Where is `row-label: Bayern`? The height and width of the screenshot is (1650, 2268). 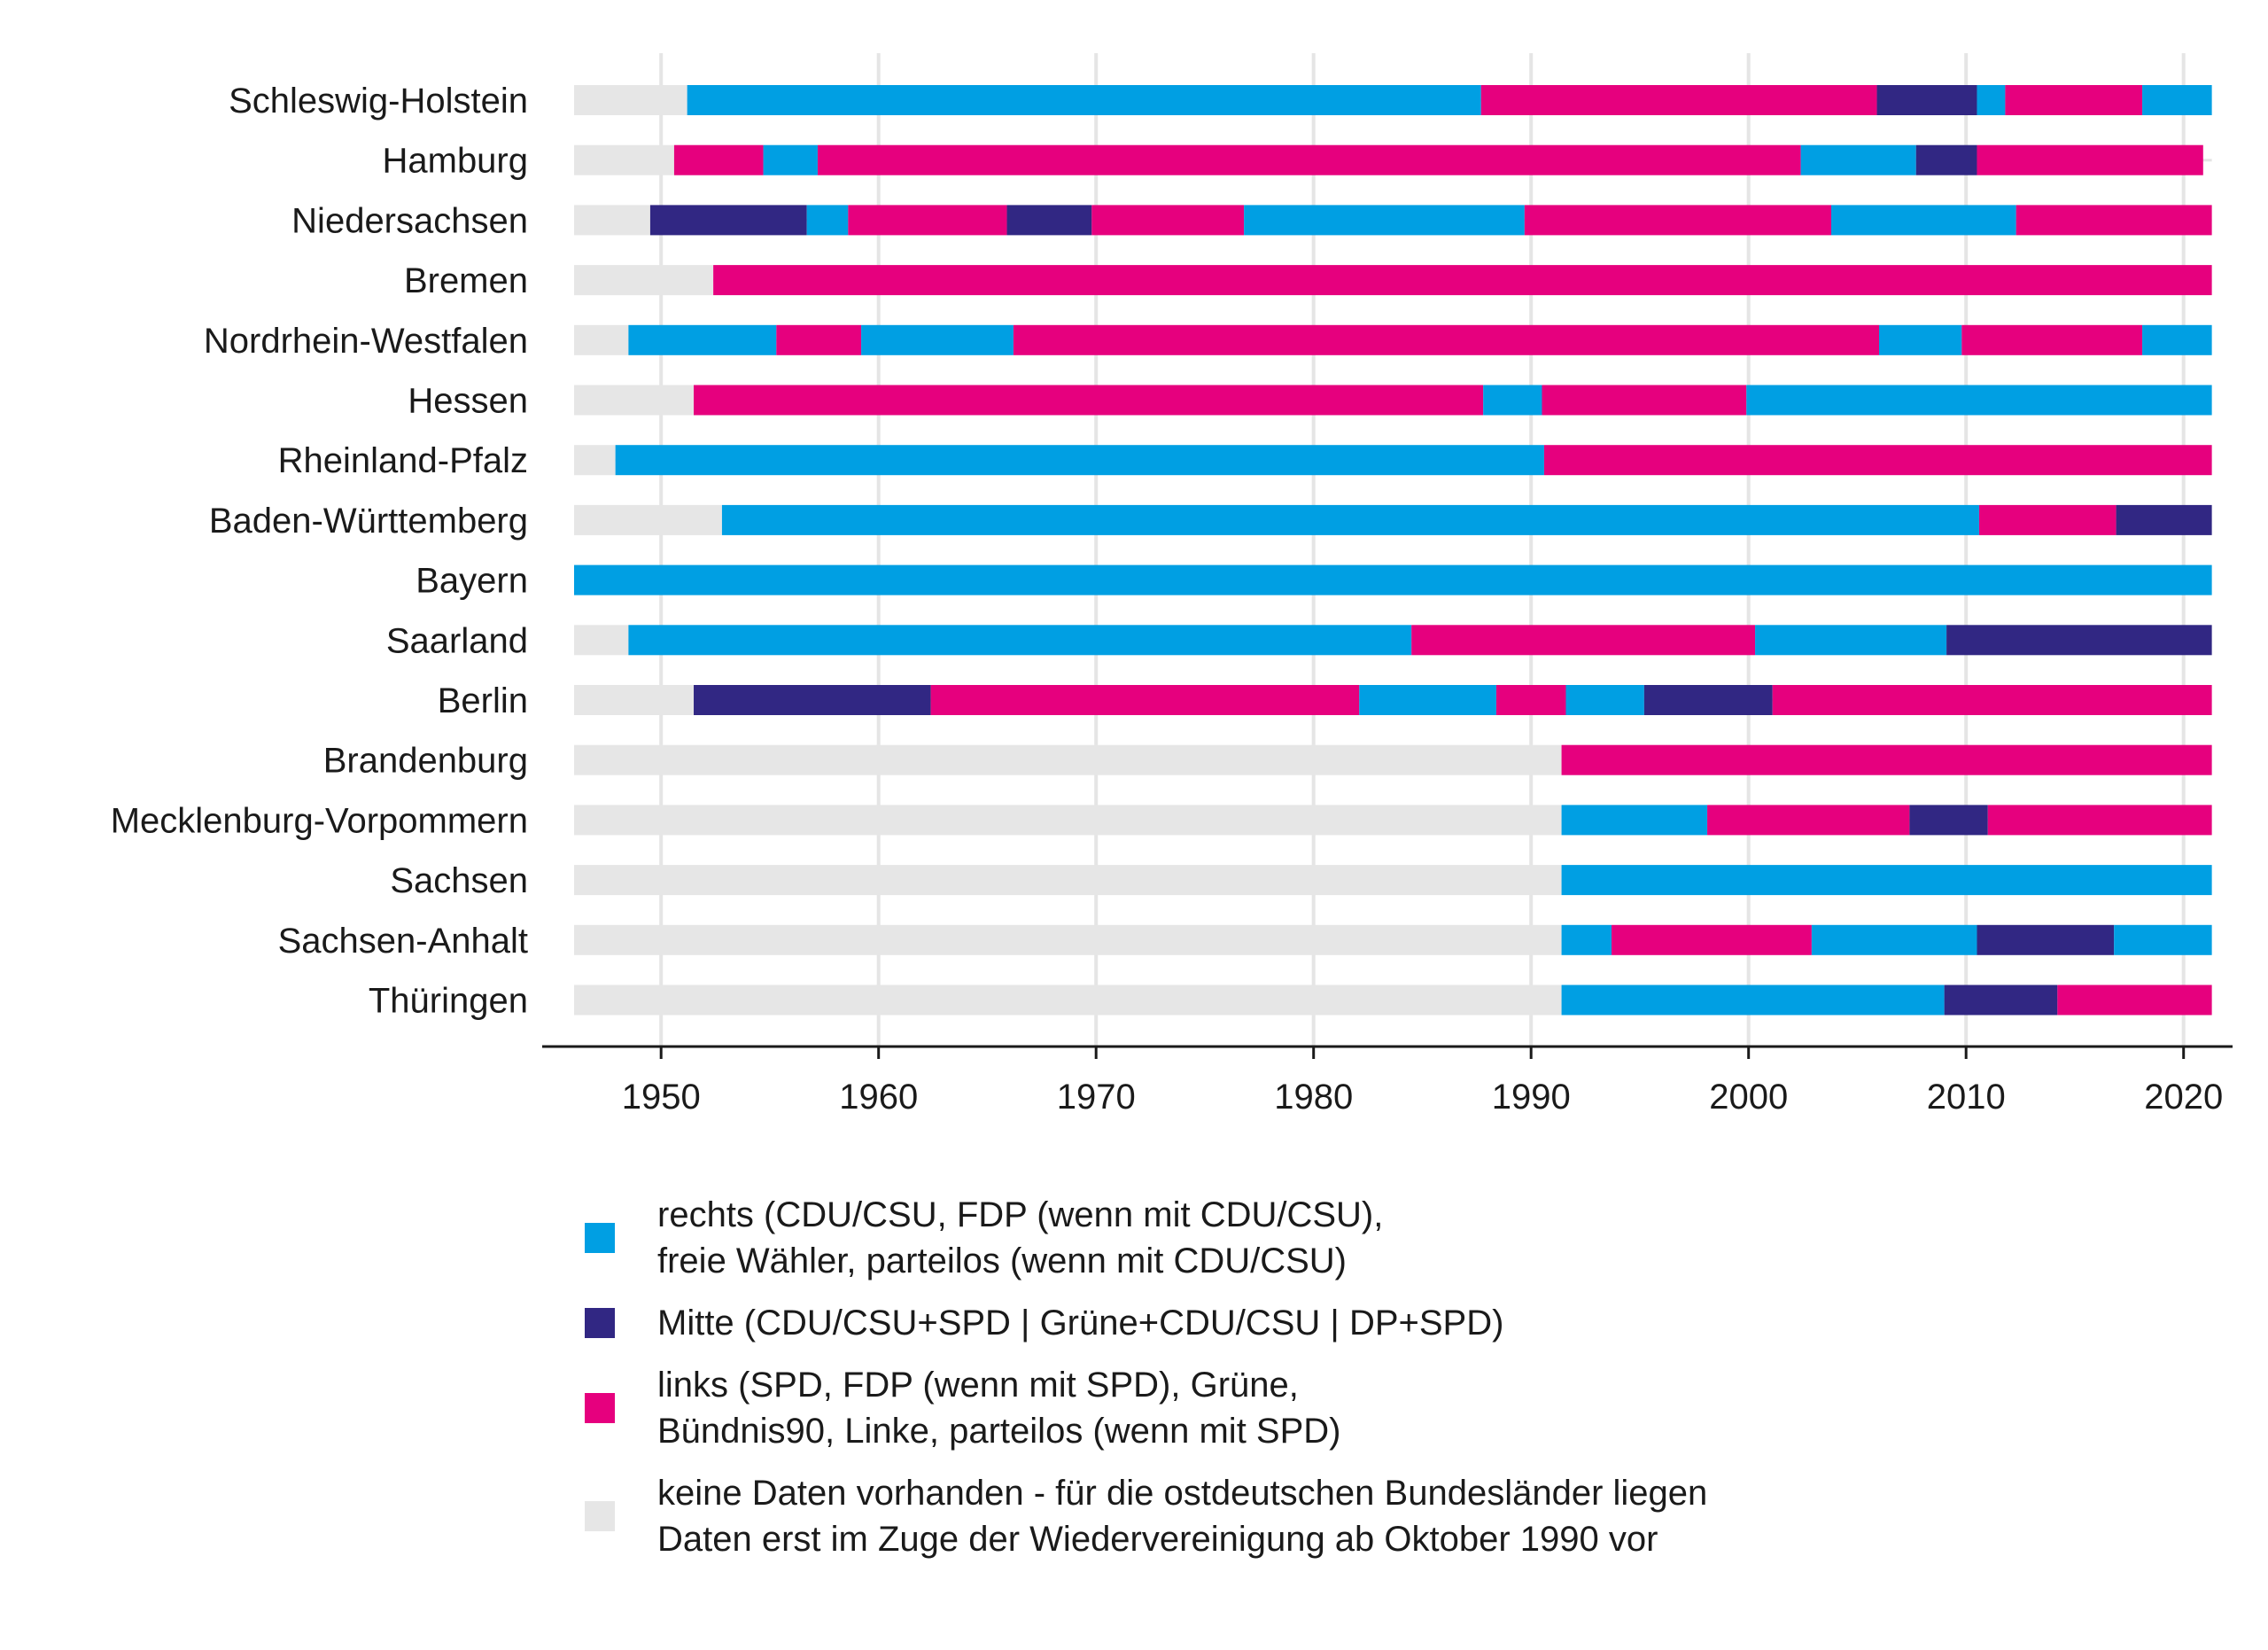
row-label: Bayern is located at coordinates (472, 581).